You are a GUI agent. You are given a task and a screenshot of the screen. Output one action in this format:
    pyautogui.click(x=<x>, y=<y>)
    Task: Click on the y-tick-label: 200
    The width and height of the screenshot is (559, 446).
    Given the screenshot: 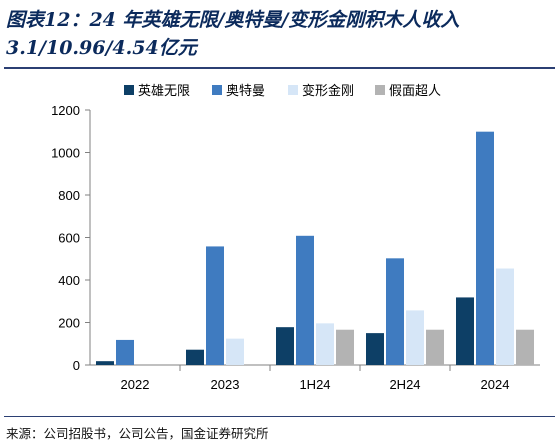 What is the action you would take?
    pyautogui.click(x=69, y=323)
    